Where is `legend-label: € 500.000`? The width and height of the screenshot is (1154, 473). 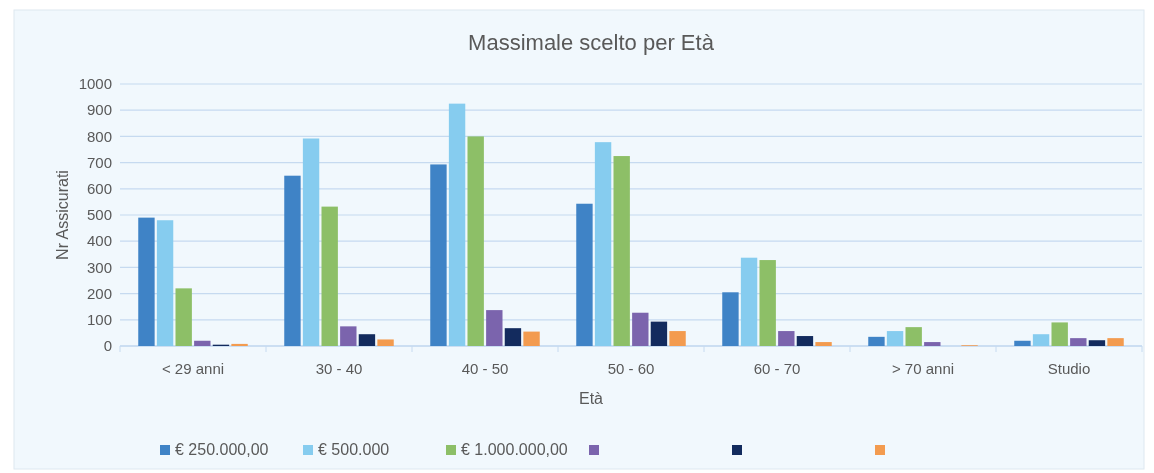
legend-label: € 500.000 is located at coordinates (354, 449).